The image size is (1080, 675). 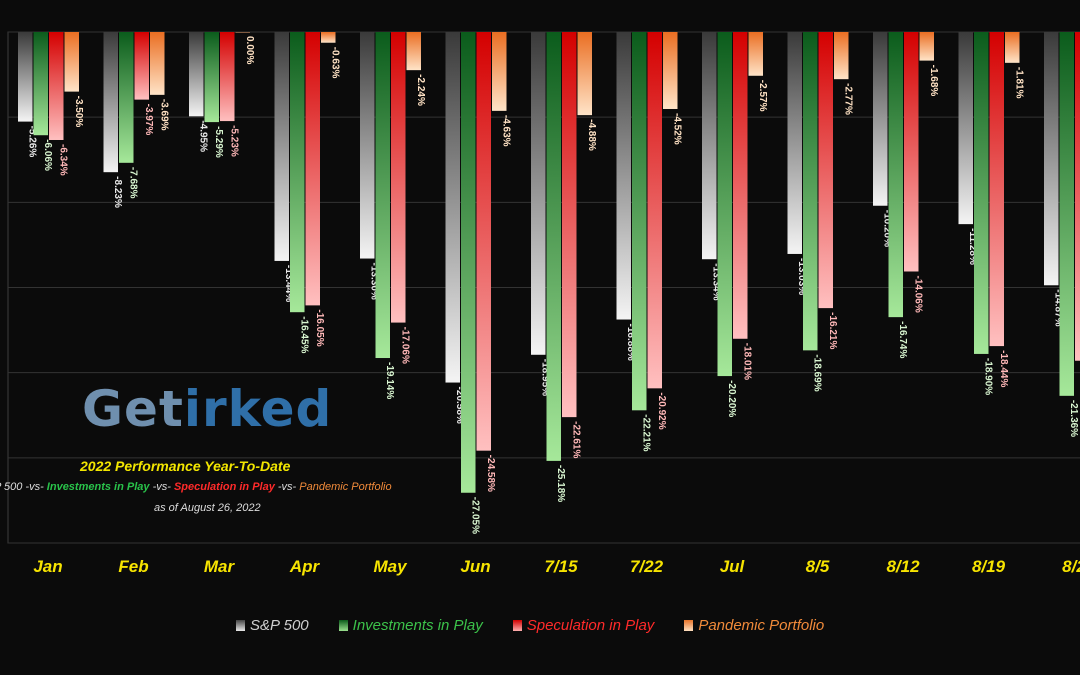 What do you see at coordinates (224, 487) in the screenshot?
I see `subtitle-speculation: Speculation in Play` at bounding box center [224, 487].